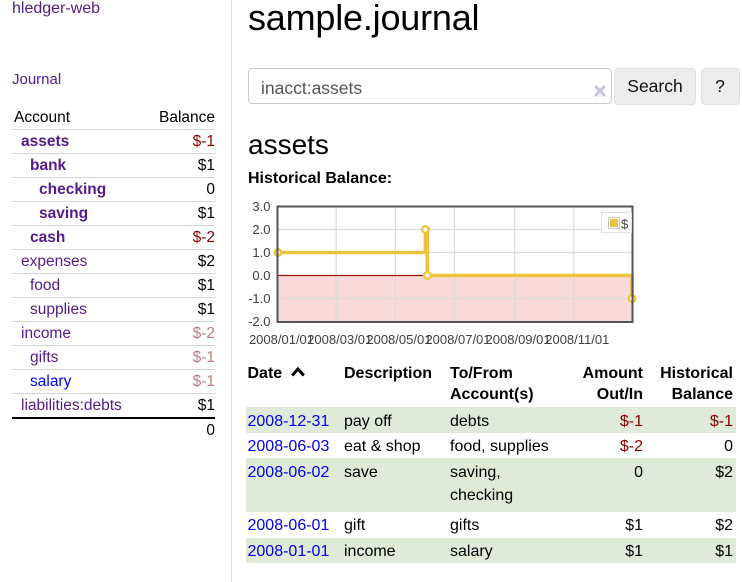 This screenshot has height=582, width=742. I want to click on svg-text: 1.0, so click(261, 252).